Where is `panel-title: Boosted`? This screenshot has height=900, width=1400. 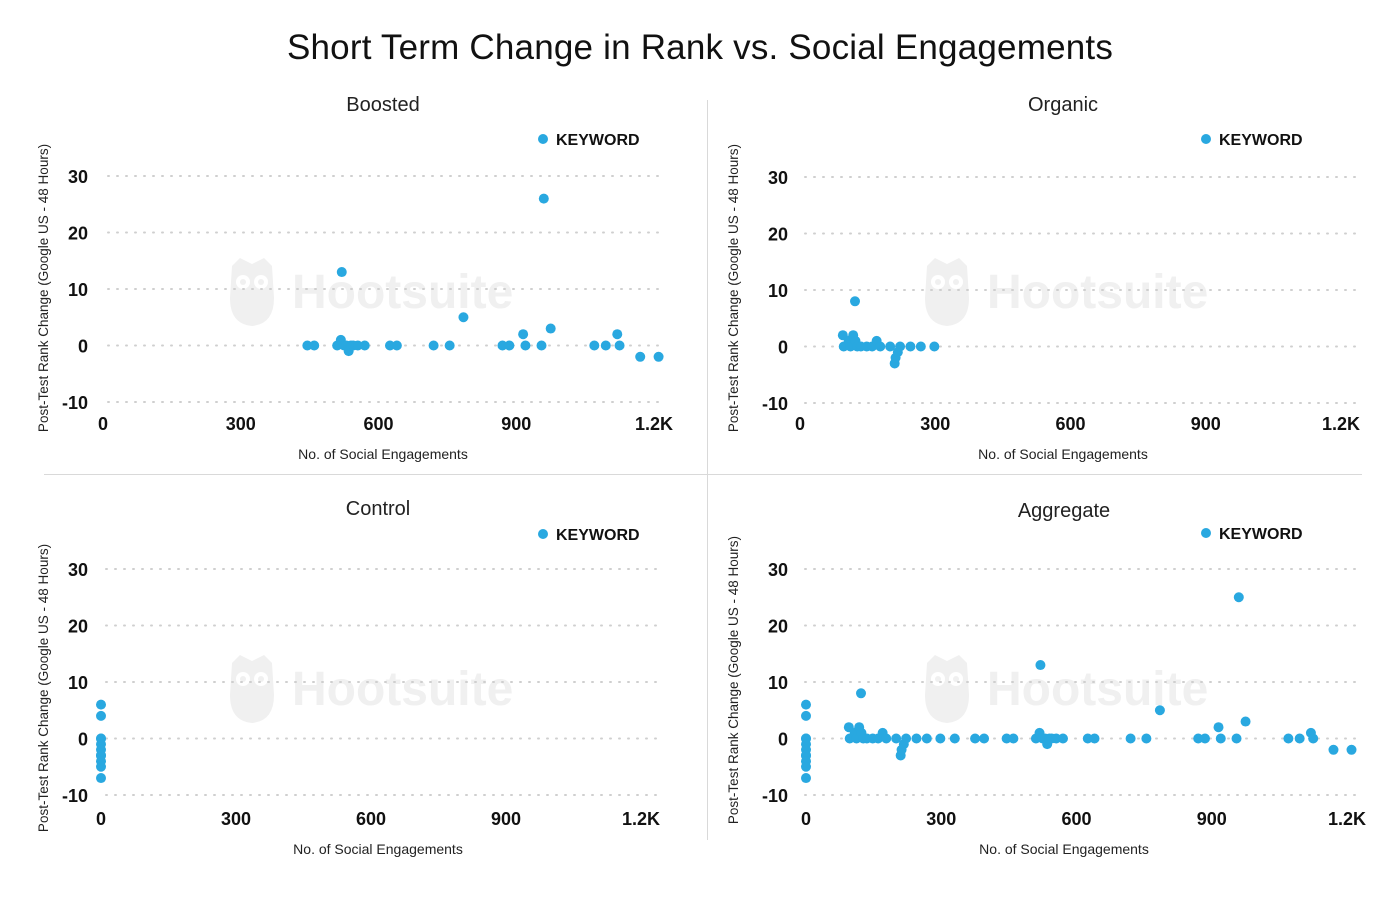 panel-title: Boosted is located at coordinates (382, 105).